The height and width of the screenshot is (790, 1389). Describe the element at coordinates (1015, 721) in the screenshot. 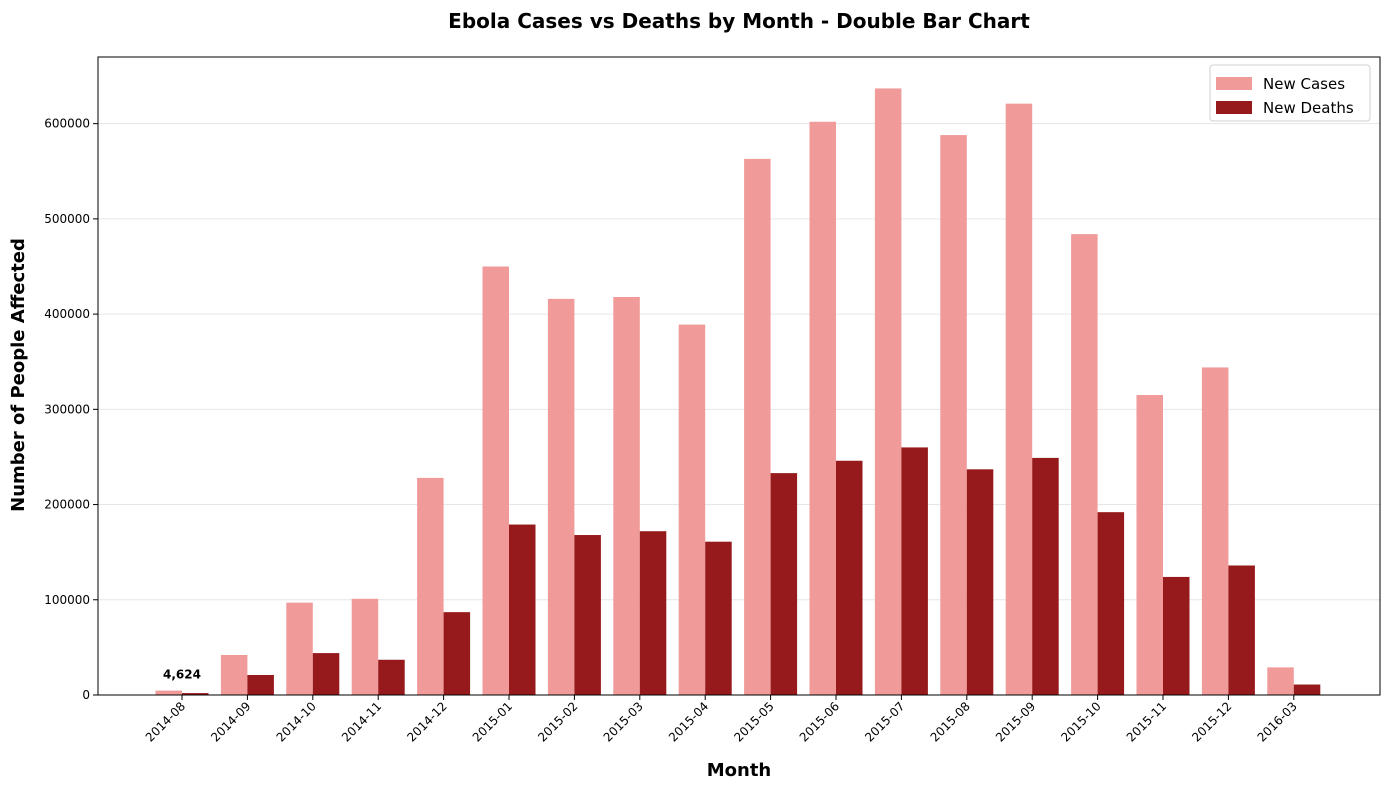

I see `x-tick-label: 2015-09` at that location.